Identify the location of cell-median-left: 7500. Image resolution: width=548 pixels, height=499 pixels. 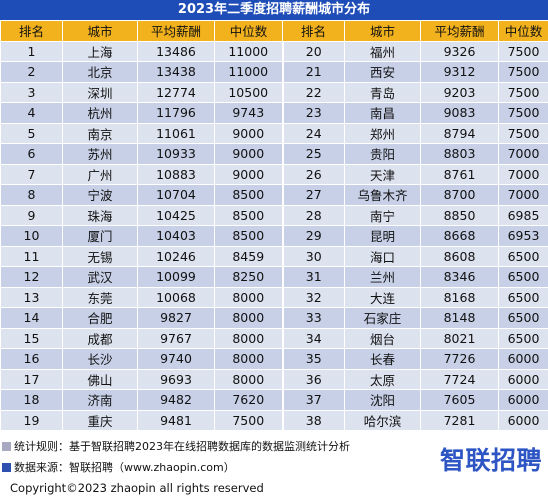
(248, 420).